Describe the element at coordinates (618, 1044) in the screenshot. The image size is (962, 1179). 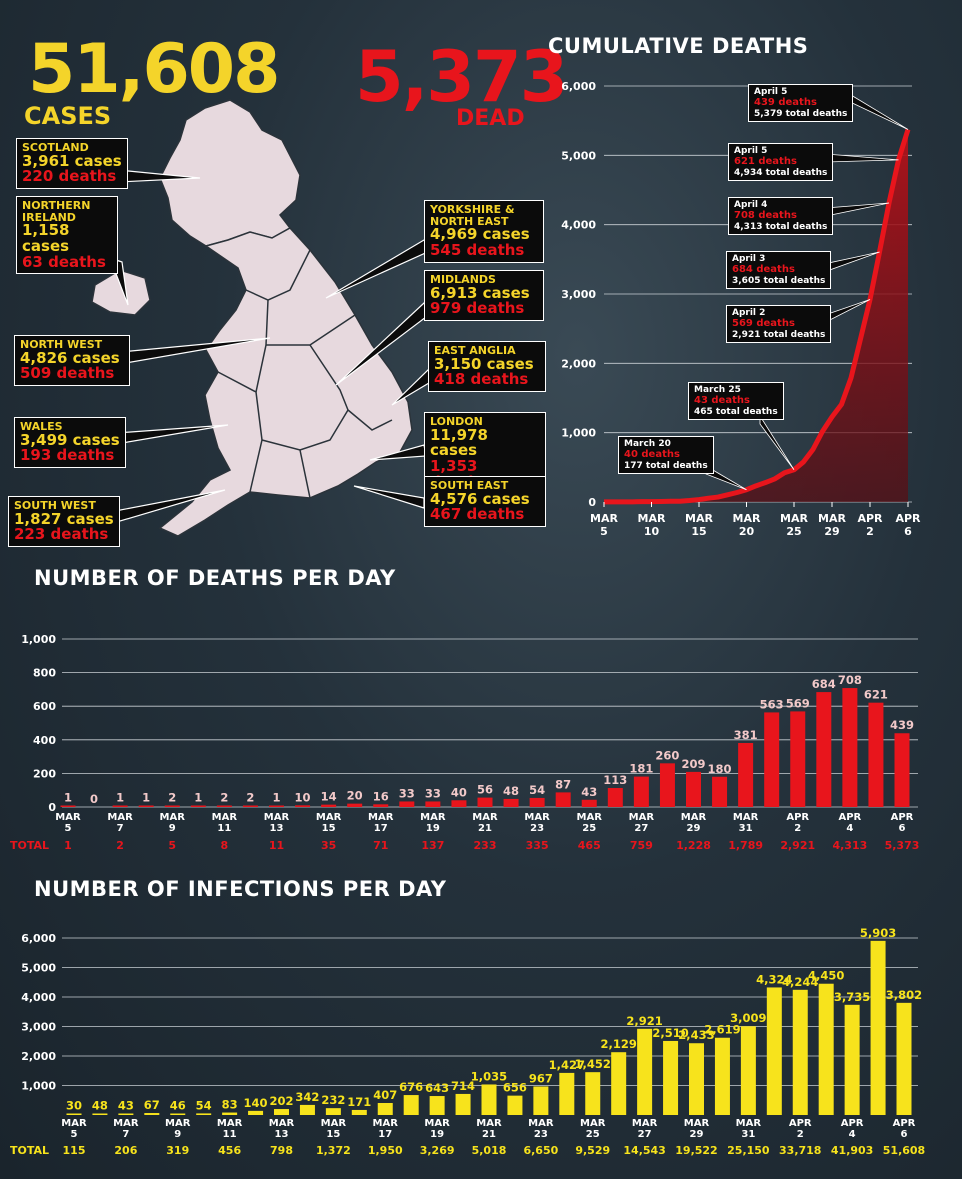
I see `infections-bar-label: 2,129` at that location.